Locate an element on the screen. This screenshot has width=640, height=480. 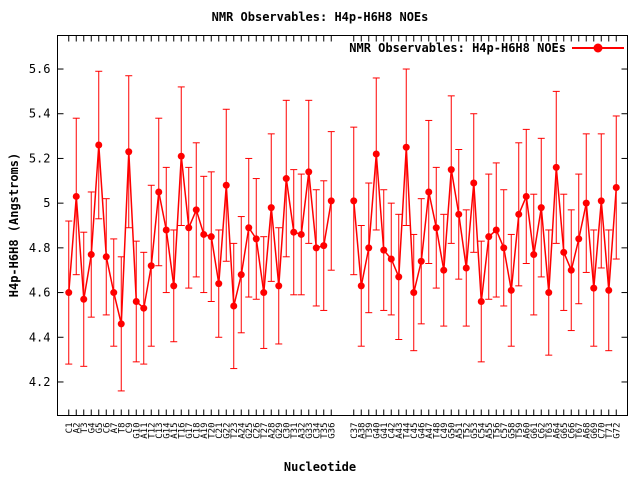
x-tick-label: G58 is located at coordinates (512, 431).